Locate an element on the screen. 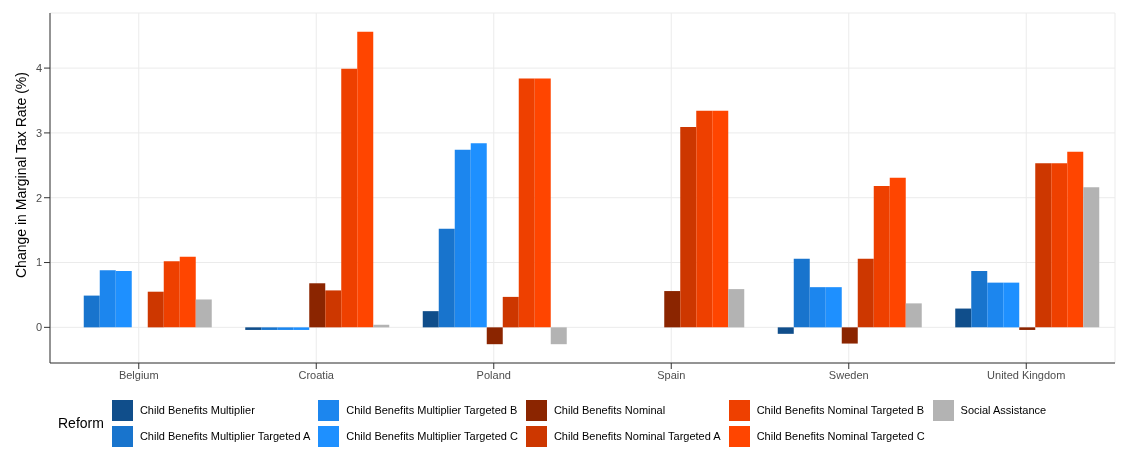 The width and height of the screenshot is (1127, 461). y-tick-label: 4 is located at coordinates (38, 68).